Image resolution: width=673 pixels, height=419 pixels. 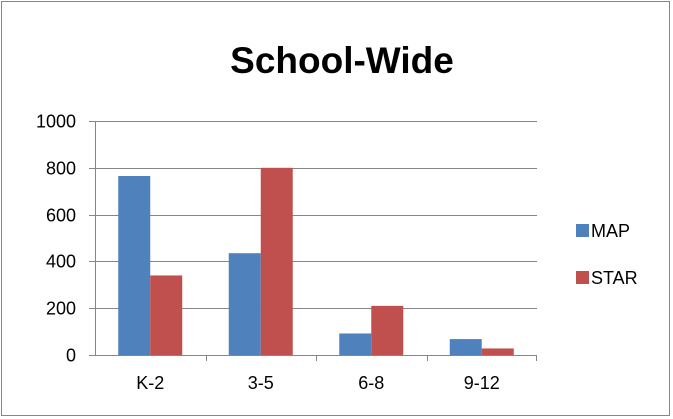 I want to click on x-tick-label: 9-12, so click(x=482, y=383).